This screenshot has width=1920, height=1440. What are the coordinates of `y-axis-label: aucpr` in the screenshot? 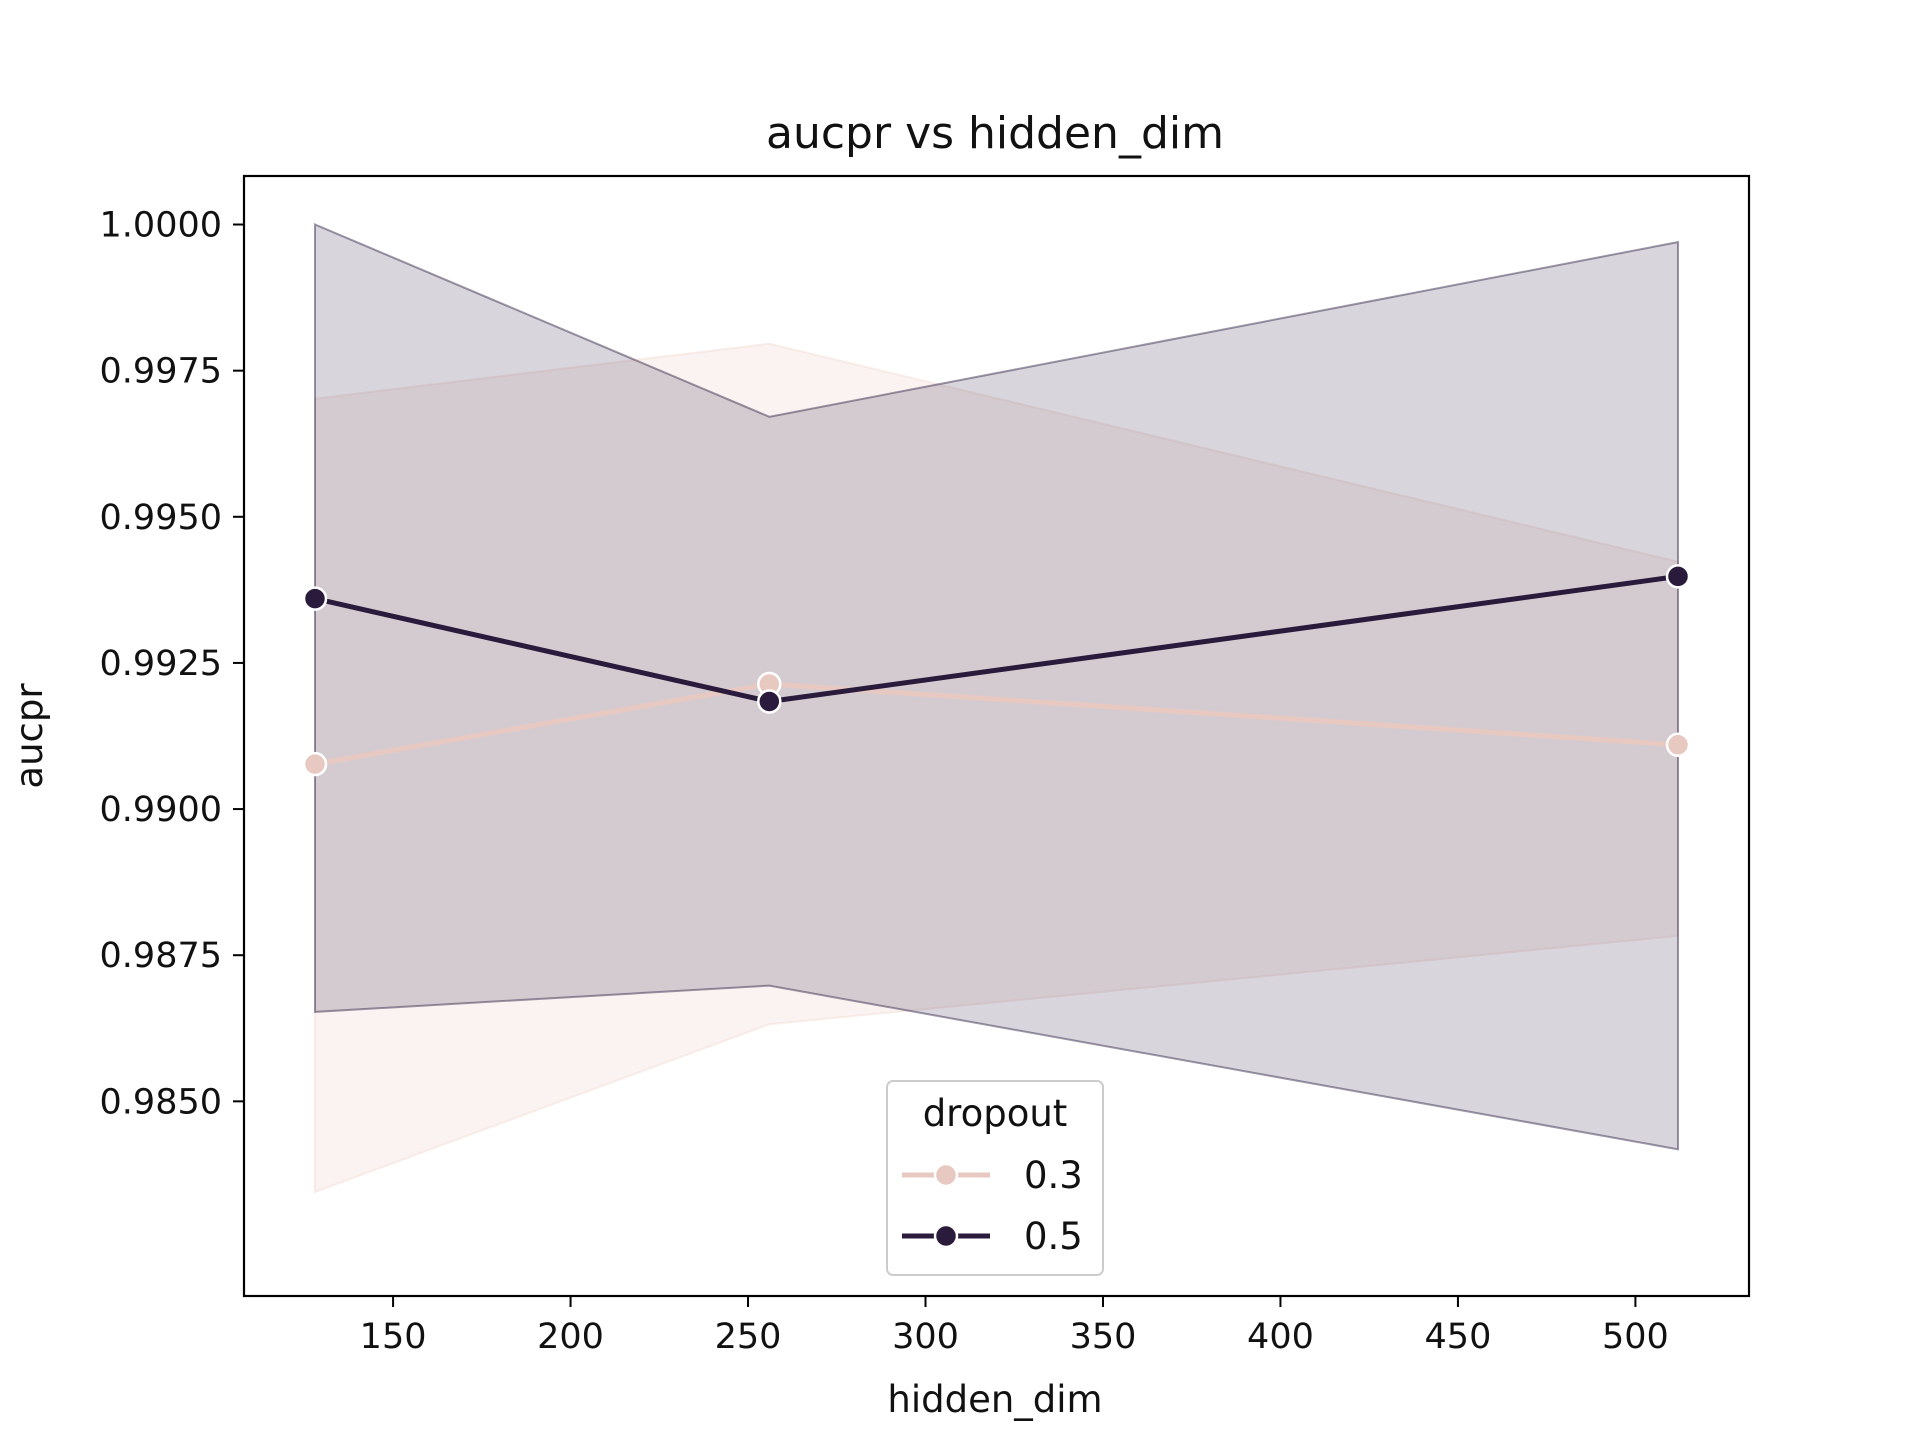 It's located at (29, 736).